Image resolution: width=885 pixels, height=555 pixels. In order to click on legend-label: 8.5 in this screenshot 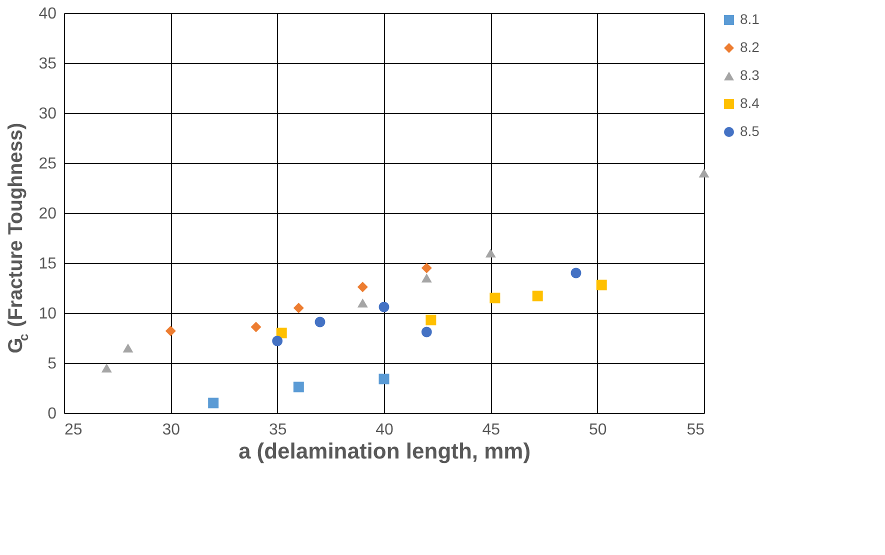, I will do `click(750, 131)`.